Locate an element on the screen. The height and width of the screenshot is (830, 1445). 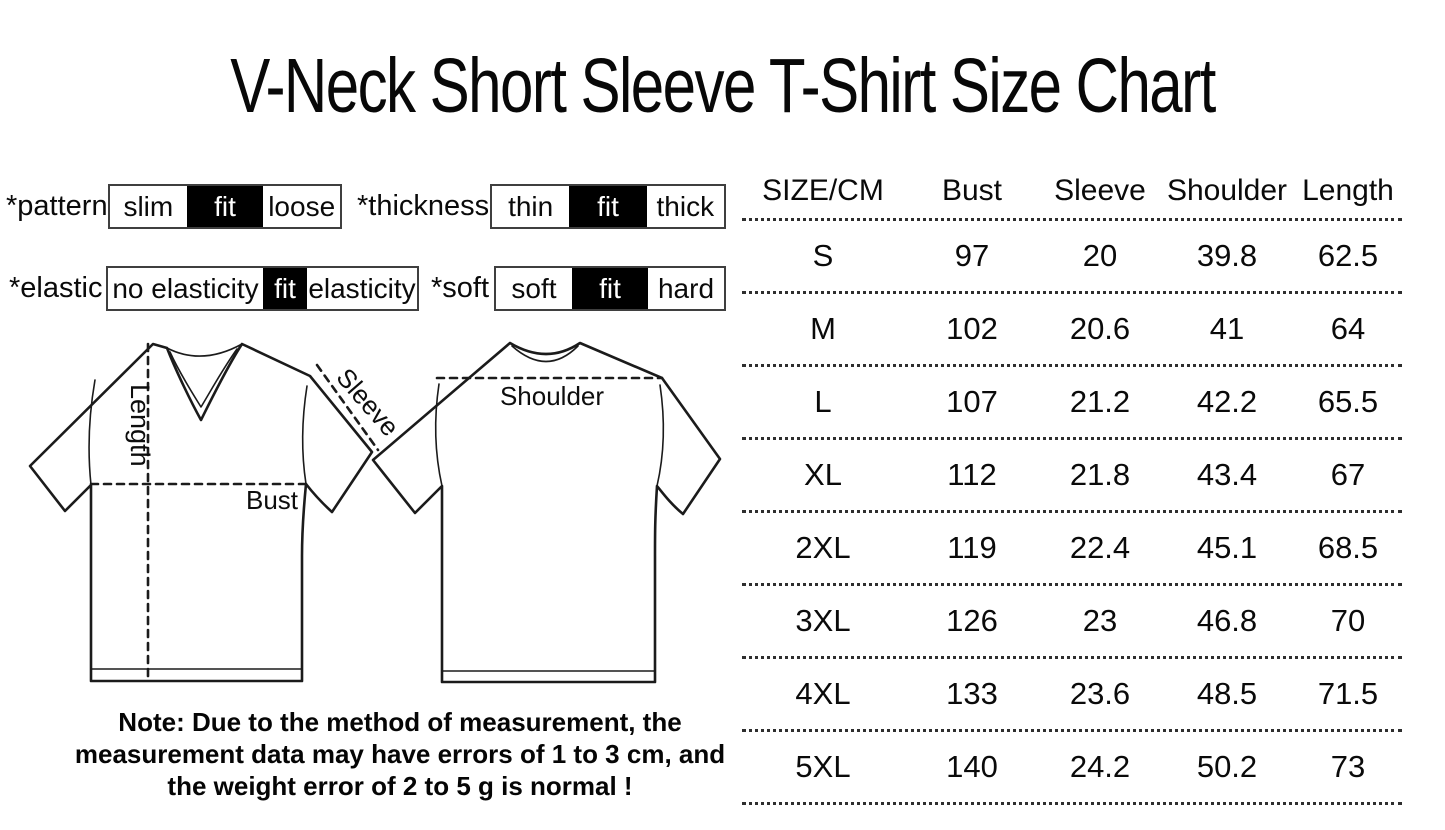
length-cell: 64 is located at coordinates (1348, 328).